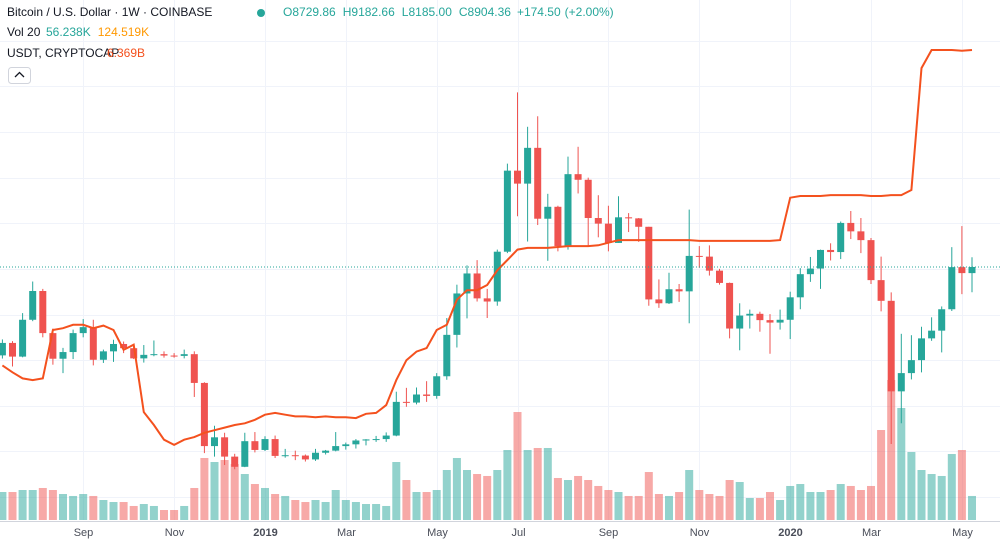 This screenshot has height=547, width=1000. What do you see at coordinates (490, 12) in the screenshot?
I see `quote-value: 8904.36` at bounding box center [490, 12].